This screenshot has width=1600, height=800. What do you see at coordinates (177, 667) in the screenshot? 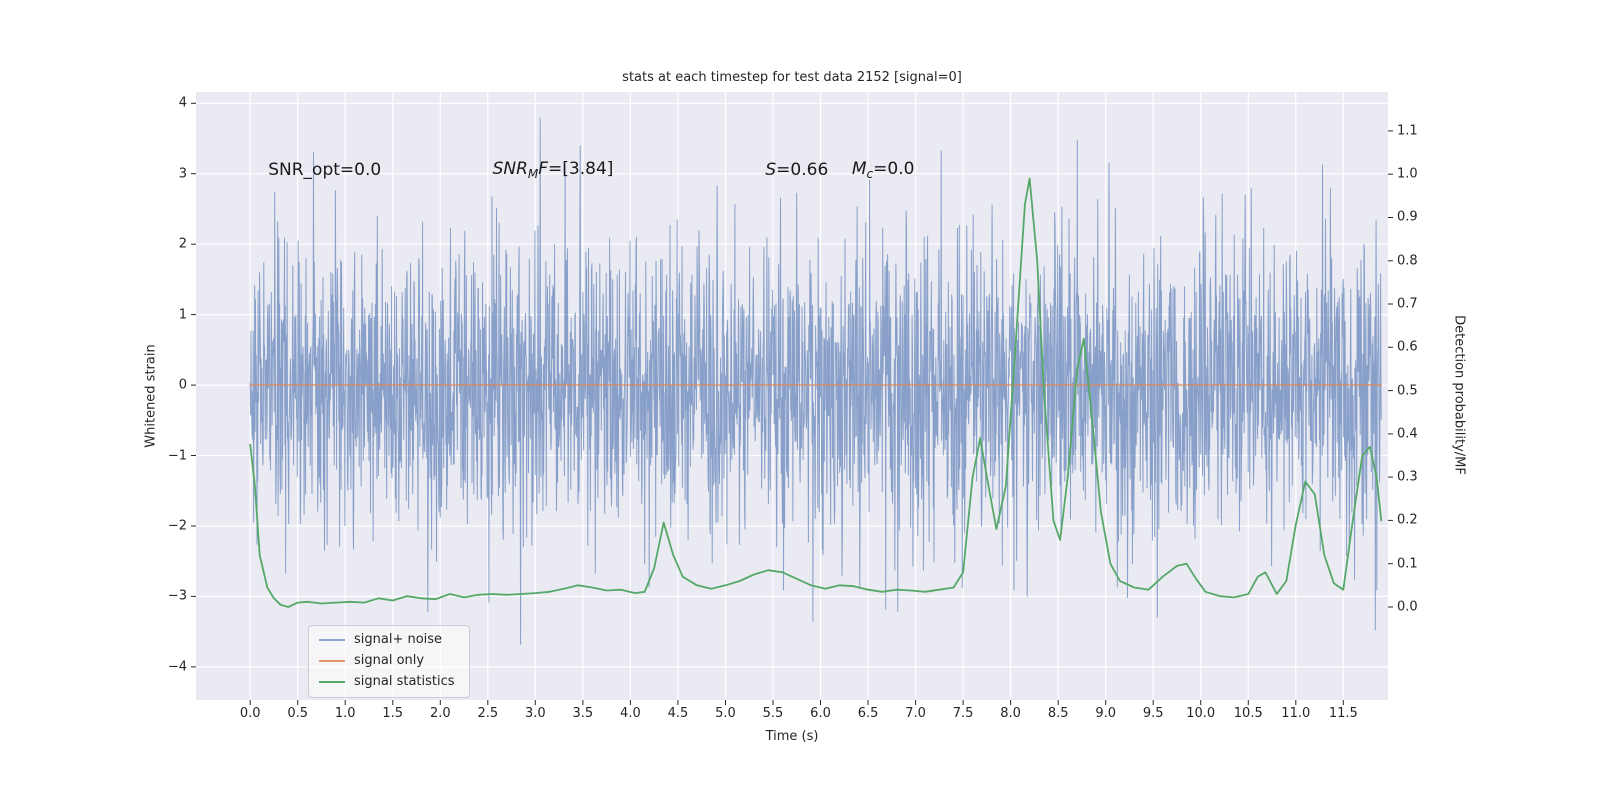
I see `y-tick-label-left: −4` at bounding box center [177, 667].